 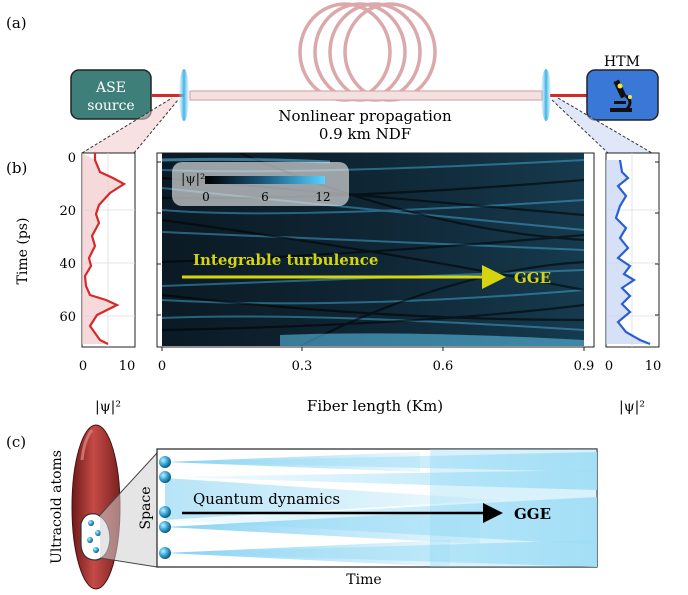 I want to click on zoom-cone-right, so click(x=602, y=125).